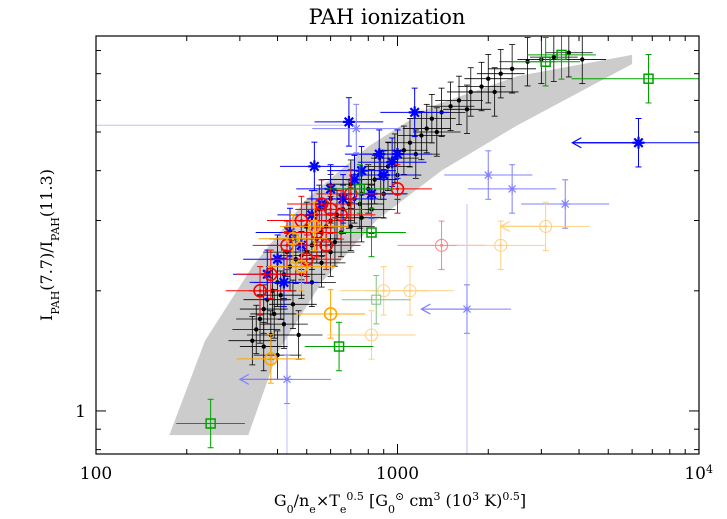  Describe the element at coordinates (387, 17) in the screenshot. I see `chart-title: PAH ionization` at that location.